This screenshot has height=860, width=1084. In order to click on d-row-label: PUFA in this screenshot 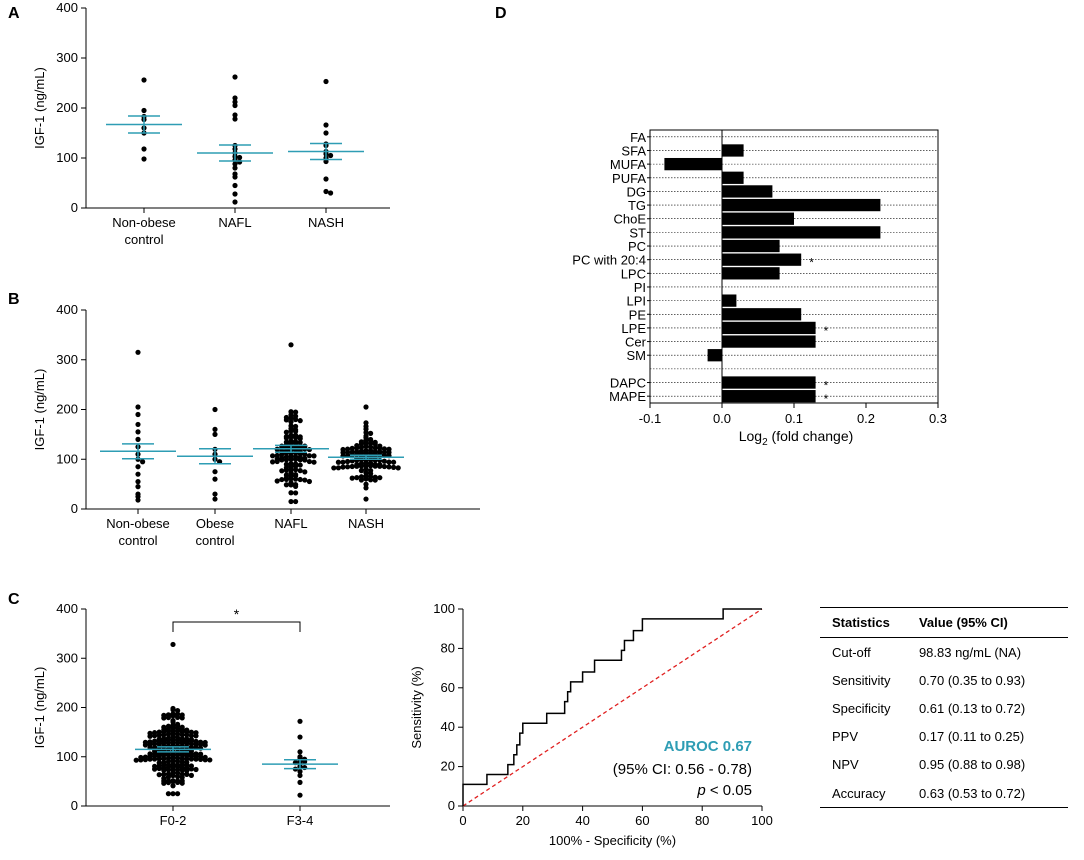, I will do `click(629, 178)`.